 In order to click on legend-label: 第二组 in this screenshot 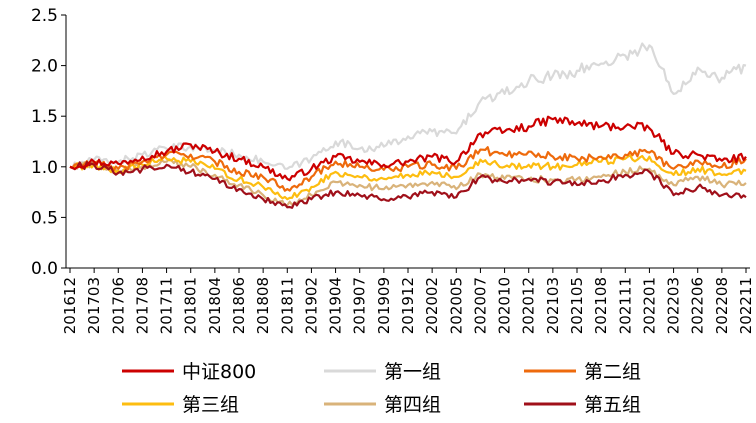, I will do `click(612, 372)`.